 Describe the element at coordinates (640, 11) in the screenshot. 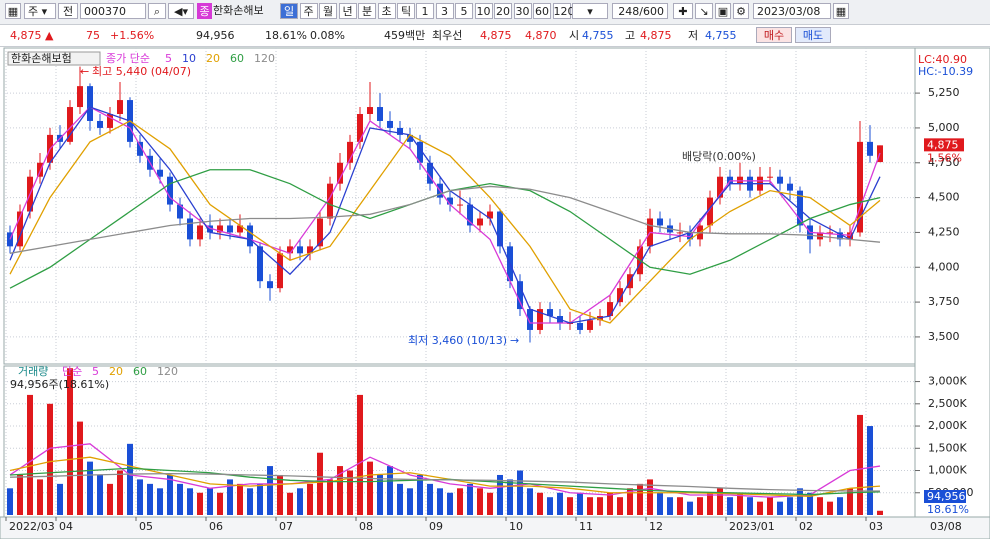

I see `count-box: 248/600` at that location.